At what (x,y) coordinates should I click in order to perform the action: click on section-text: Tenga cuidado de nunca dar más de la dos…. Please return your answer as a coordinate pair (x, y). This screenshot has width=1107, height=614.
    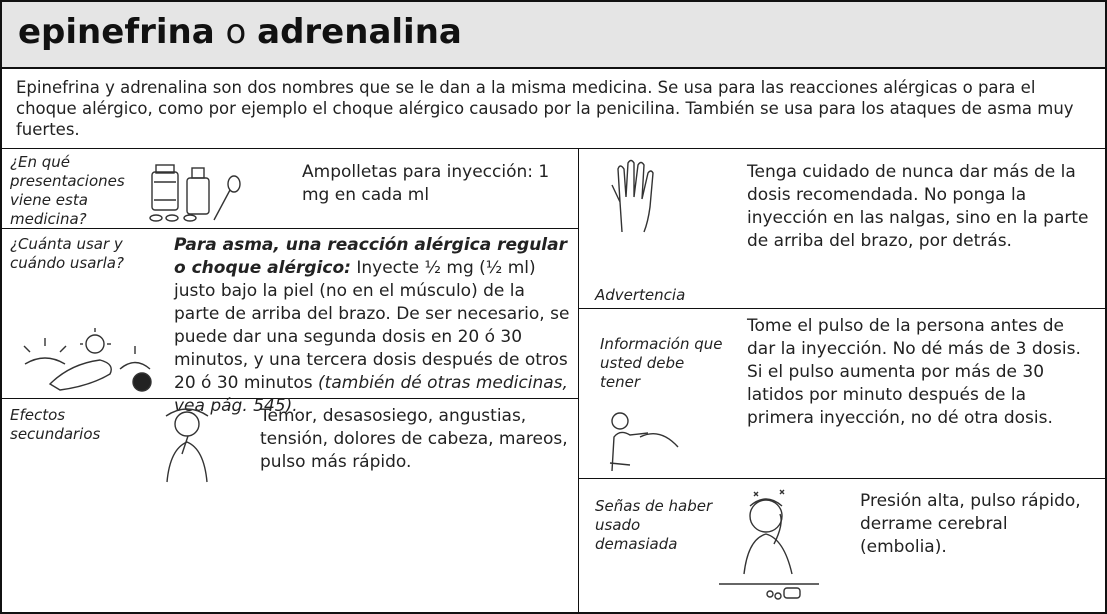
    Looking at the image, I should click on (918, 206).